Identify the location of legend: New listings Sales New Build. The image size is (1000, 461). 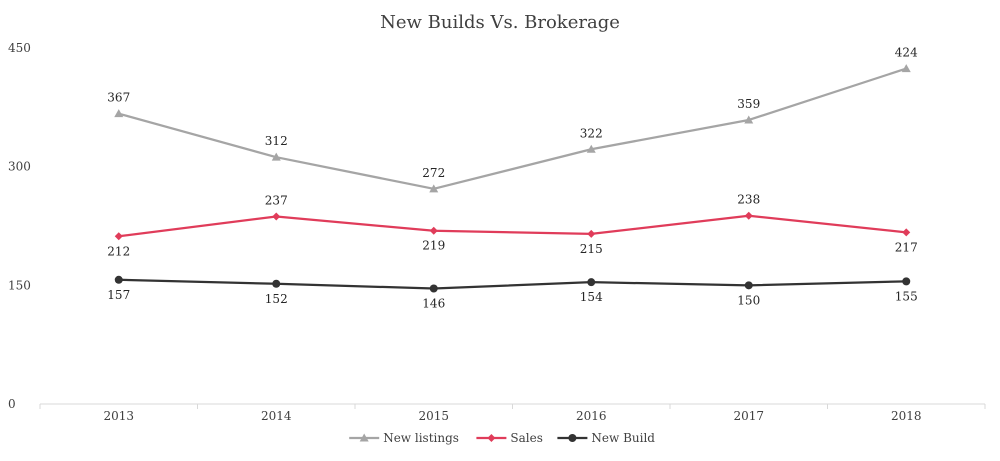
(502, 438).